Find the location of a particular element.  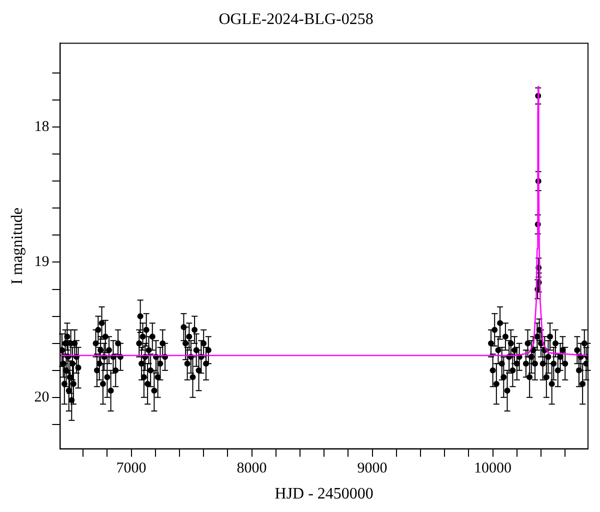

y-tick-label: 20 is located at coordinates (42, 397).